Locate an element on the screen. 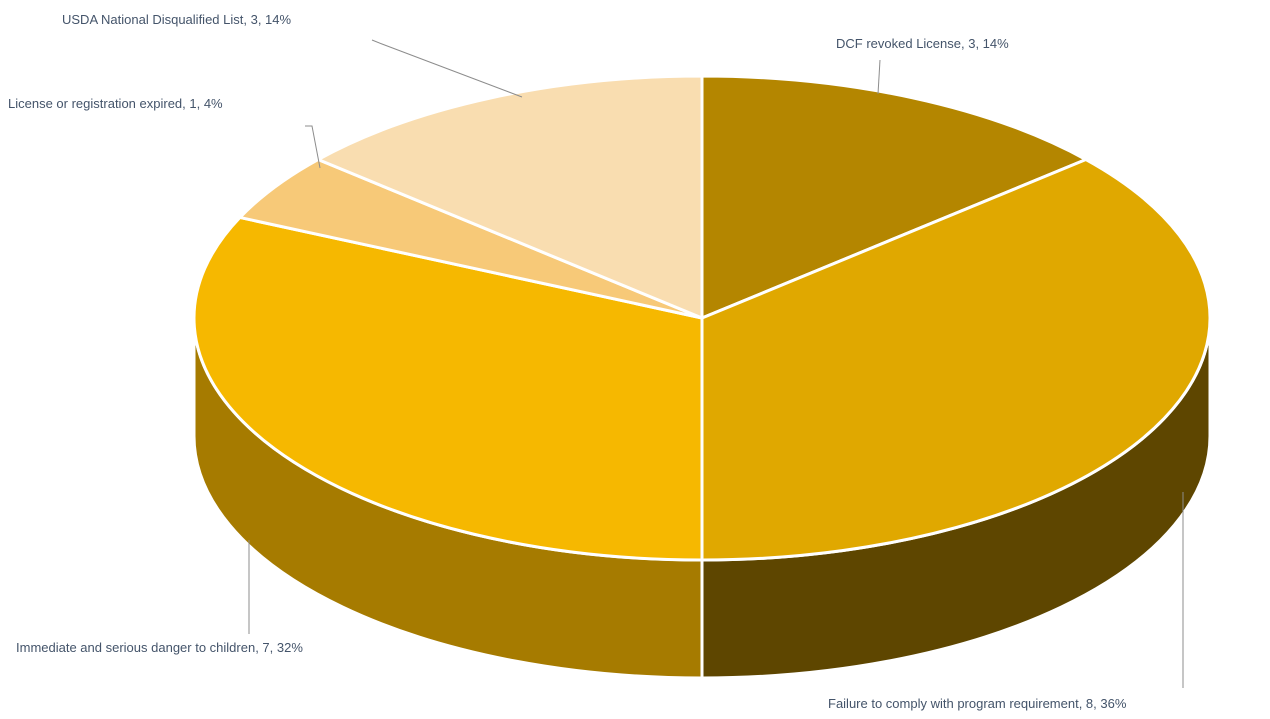 Image resolution: width=1270 pixels, height=719 pixels. data-label-dcf-revoked-license: DCF revoked License, 3, 14% is located at coordinates (922, 43).